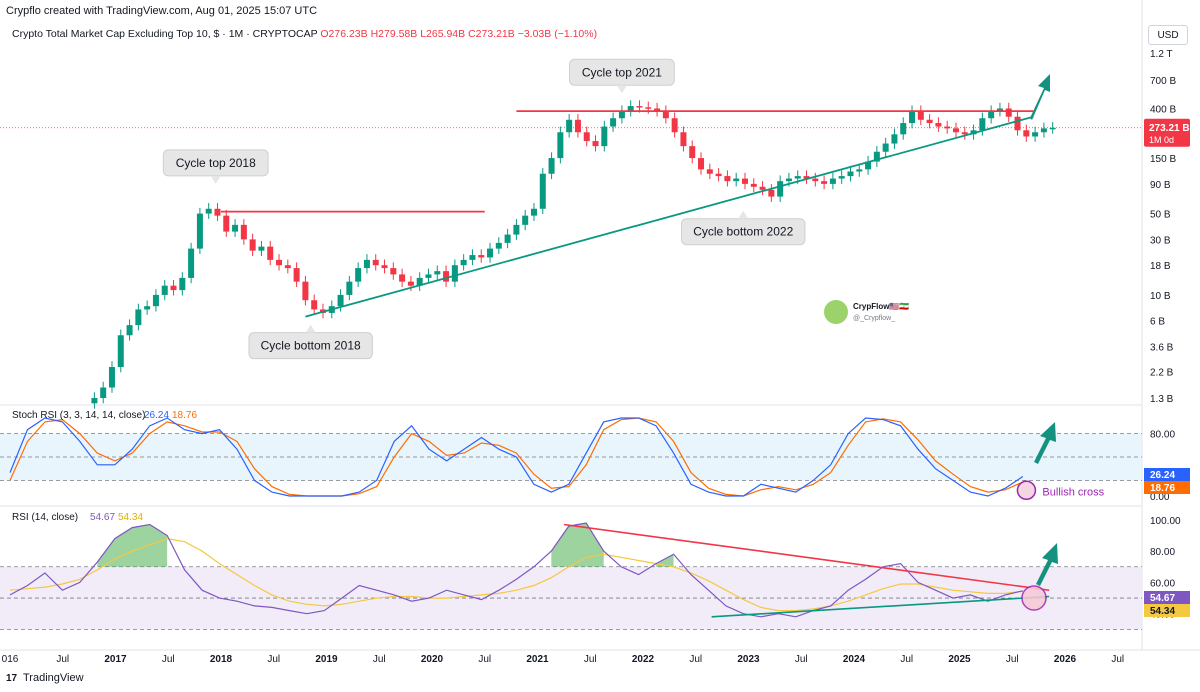 The image size is (1200, 692). What do you see at coordinates (1162, 475) in the screenshot?
I see `stoch-badge-k-label: 26.24` at bounding box center [1162, 475].